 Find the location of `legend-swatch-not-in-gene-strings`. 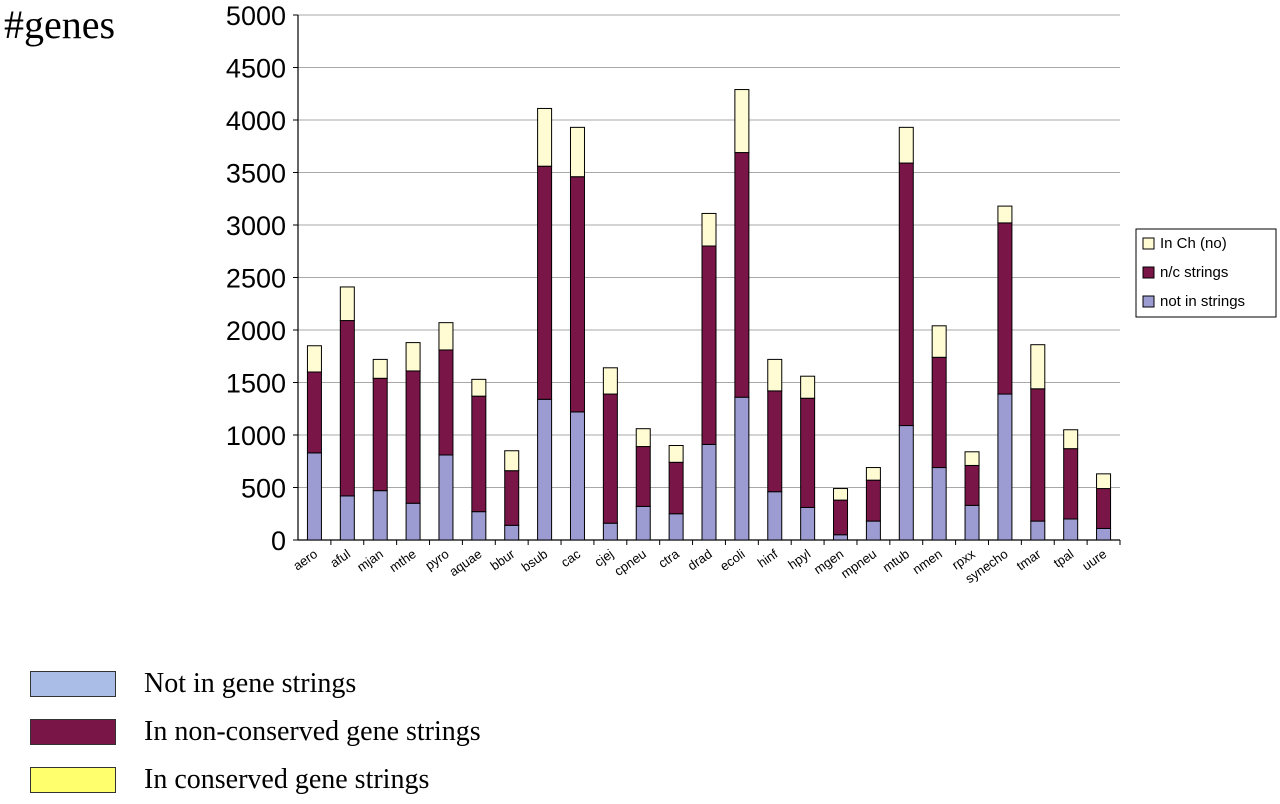

legend-swatch-not-in-gene-strings is located at coordinates (73, 684).